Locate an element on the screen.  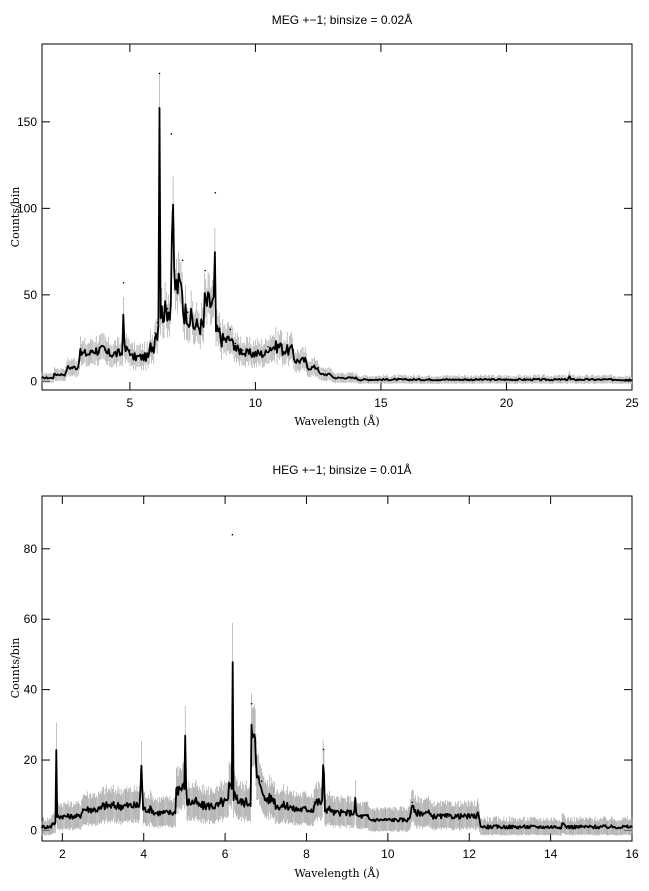
y-tick-label: 40 is located at coordinates (31, 690).